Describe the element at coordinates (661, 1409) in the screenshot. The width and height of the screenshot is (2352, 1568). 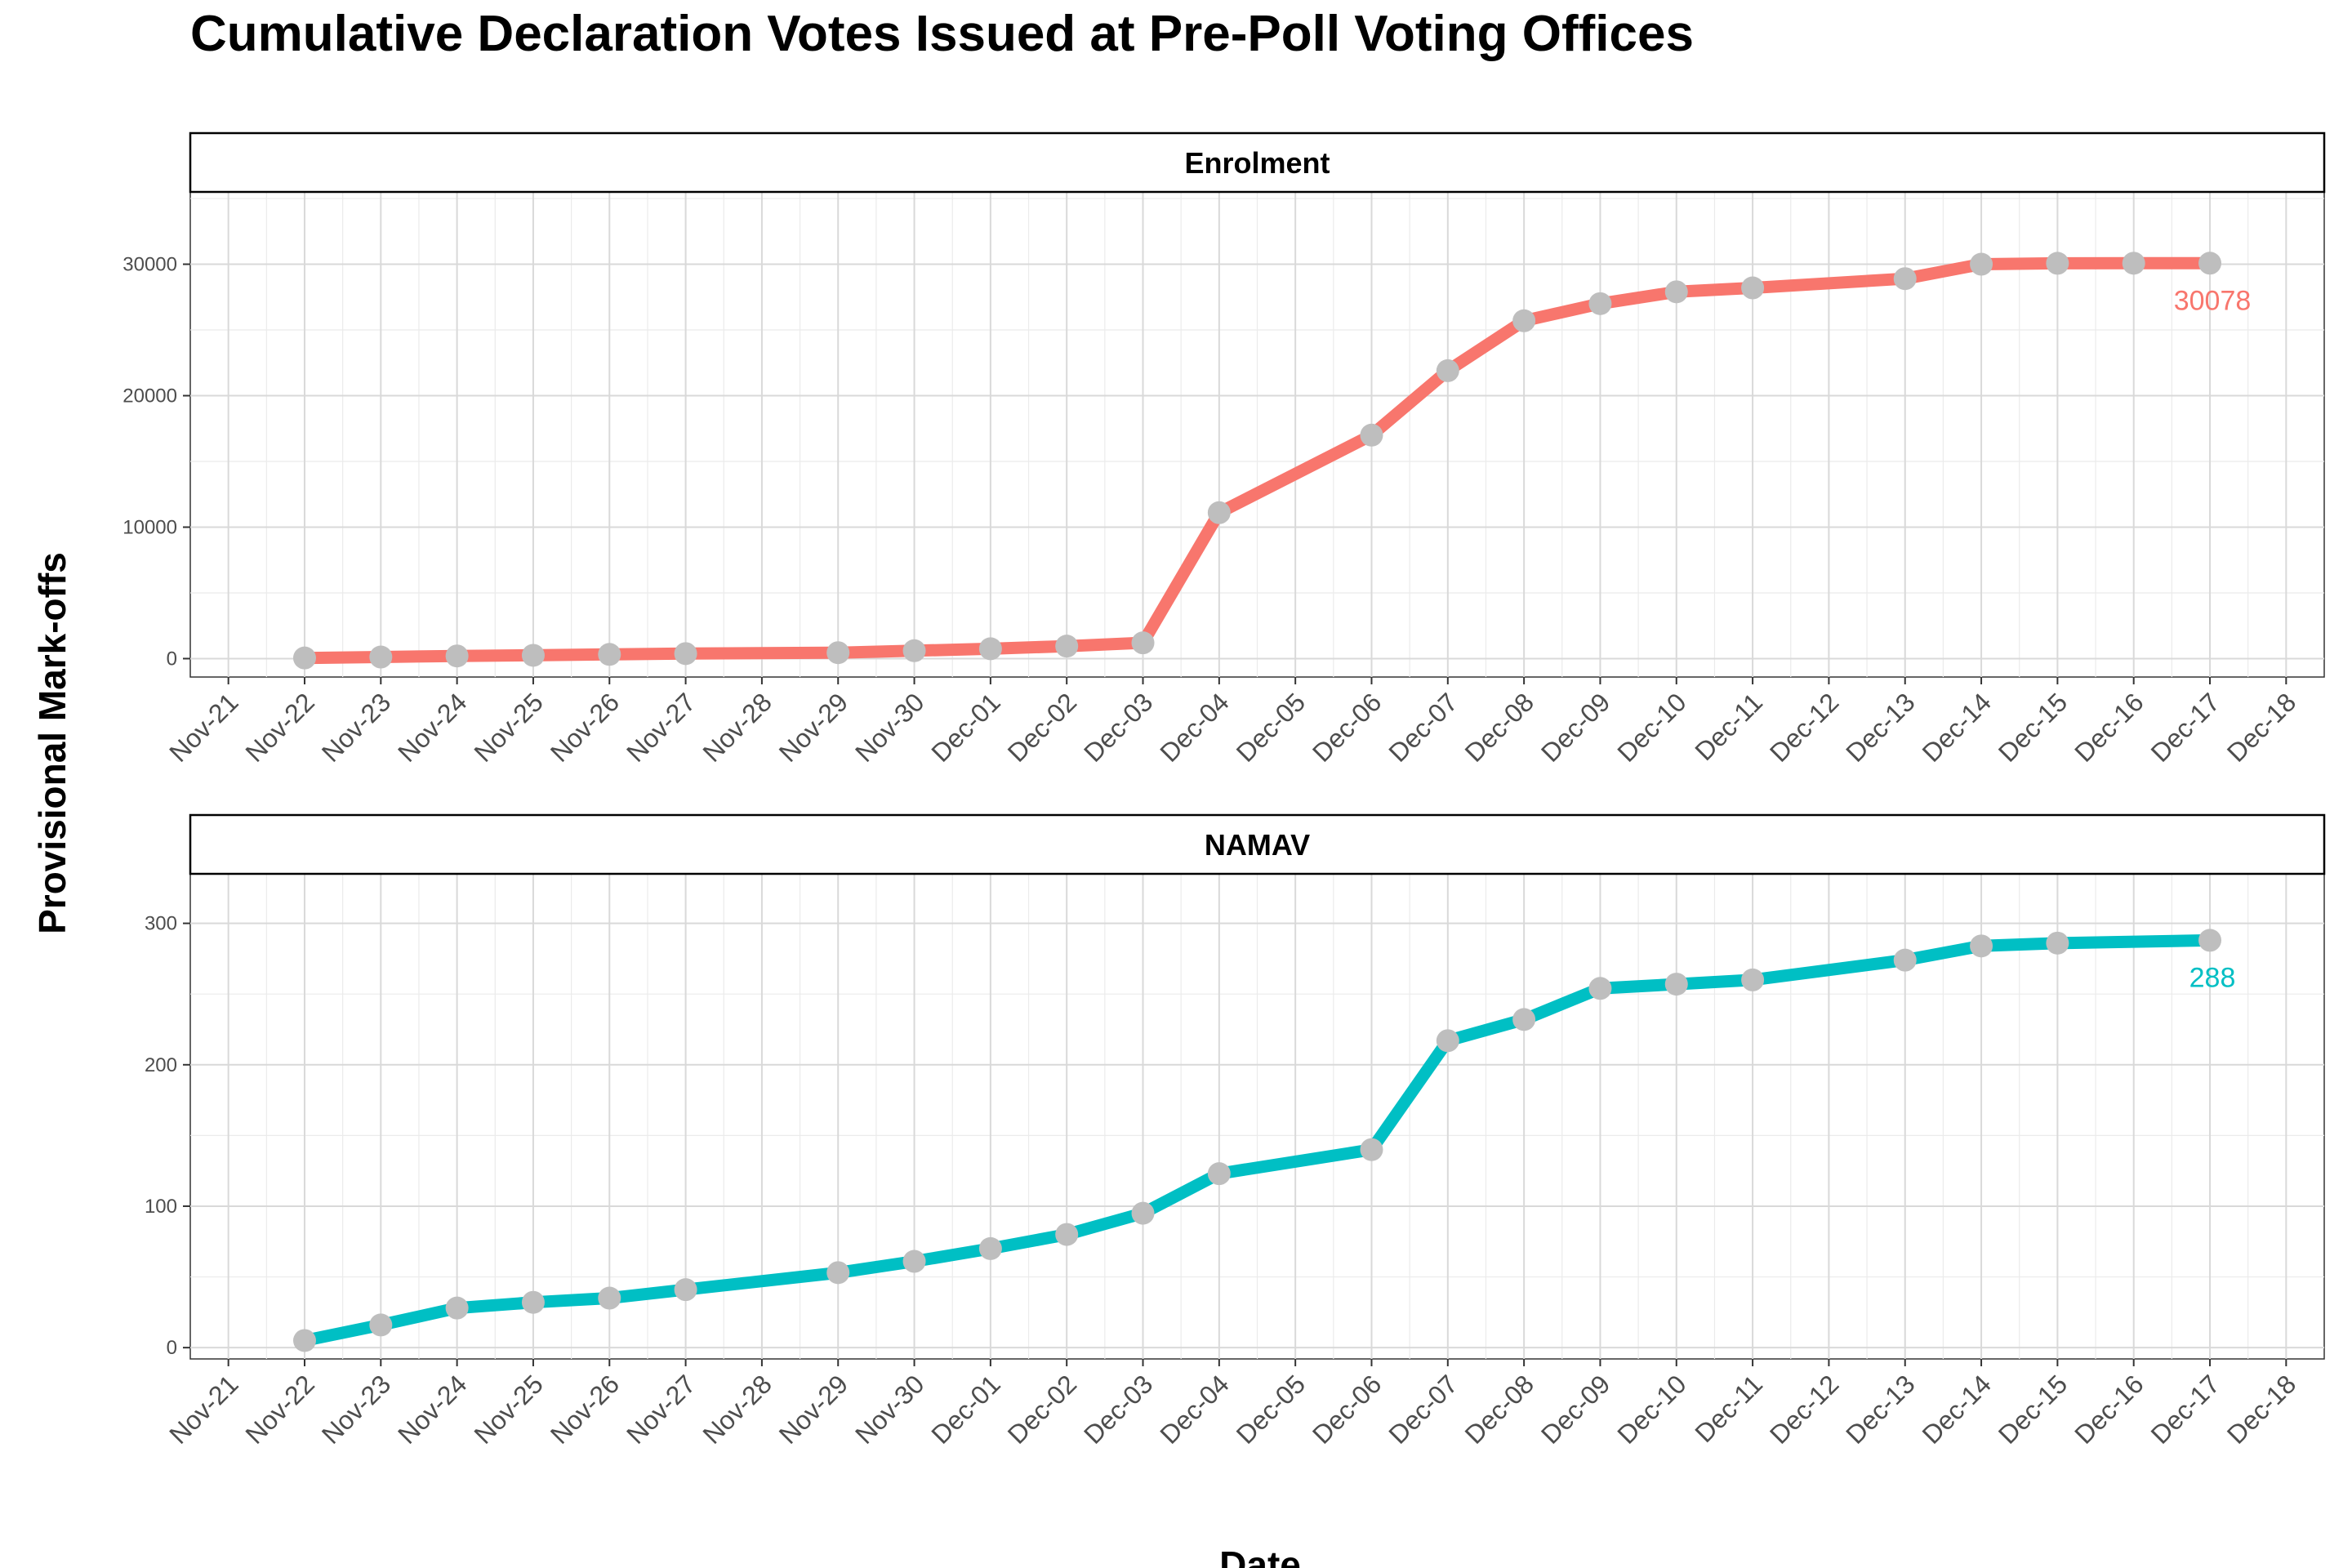
I see `x-tick-label: Nov-27` at that location.